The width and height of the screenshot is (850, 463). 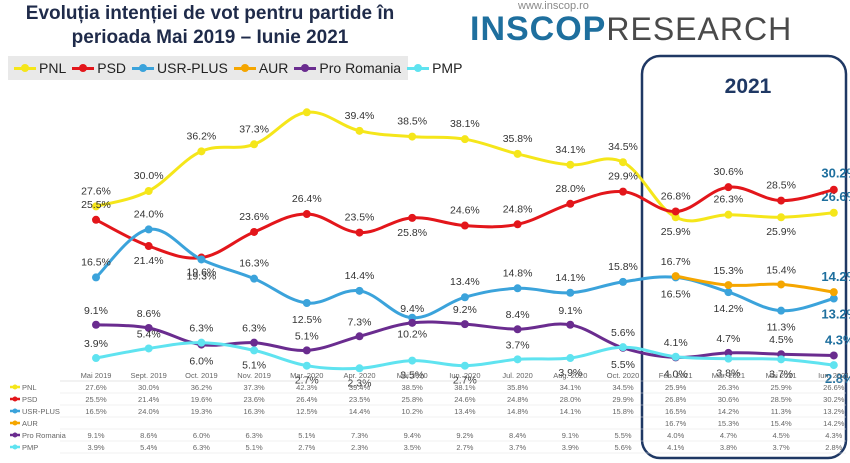 I want to click on table-cell-usr-plus-8: 14.8%, so click(x=518, y=411).